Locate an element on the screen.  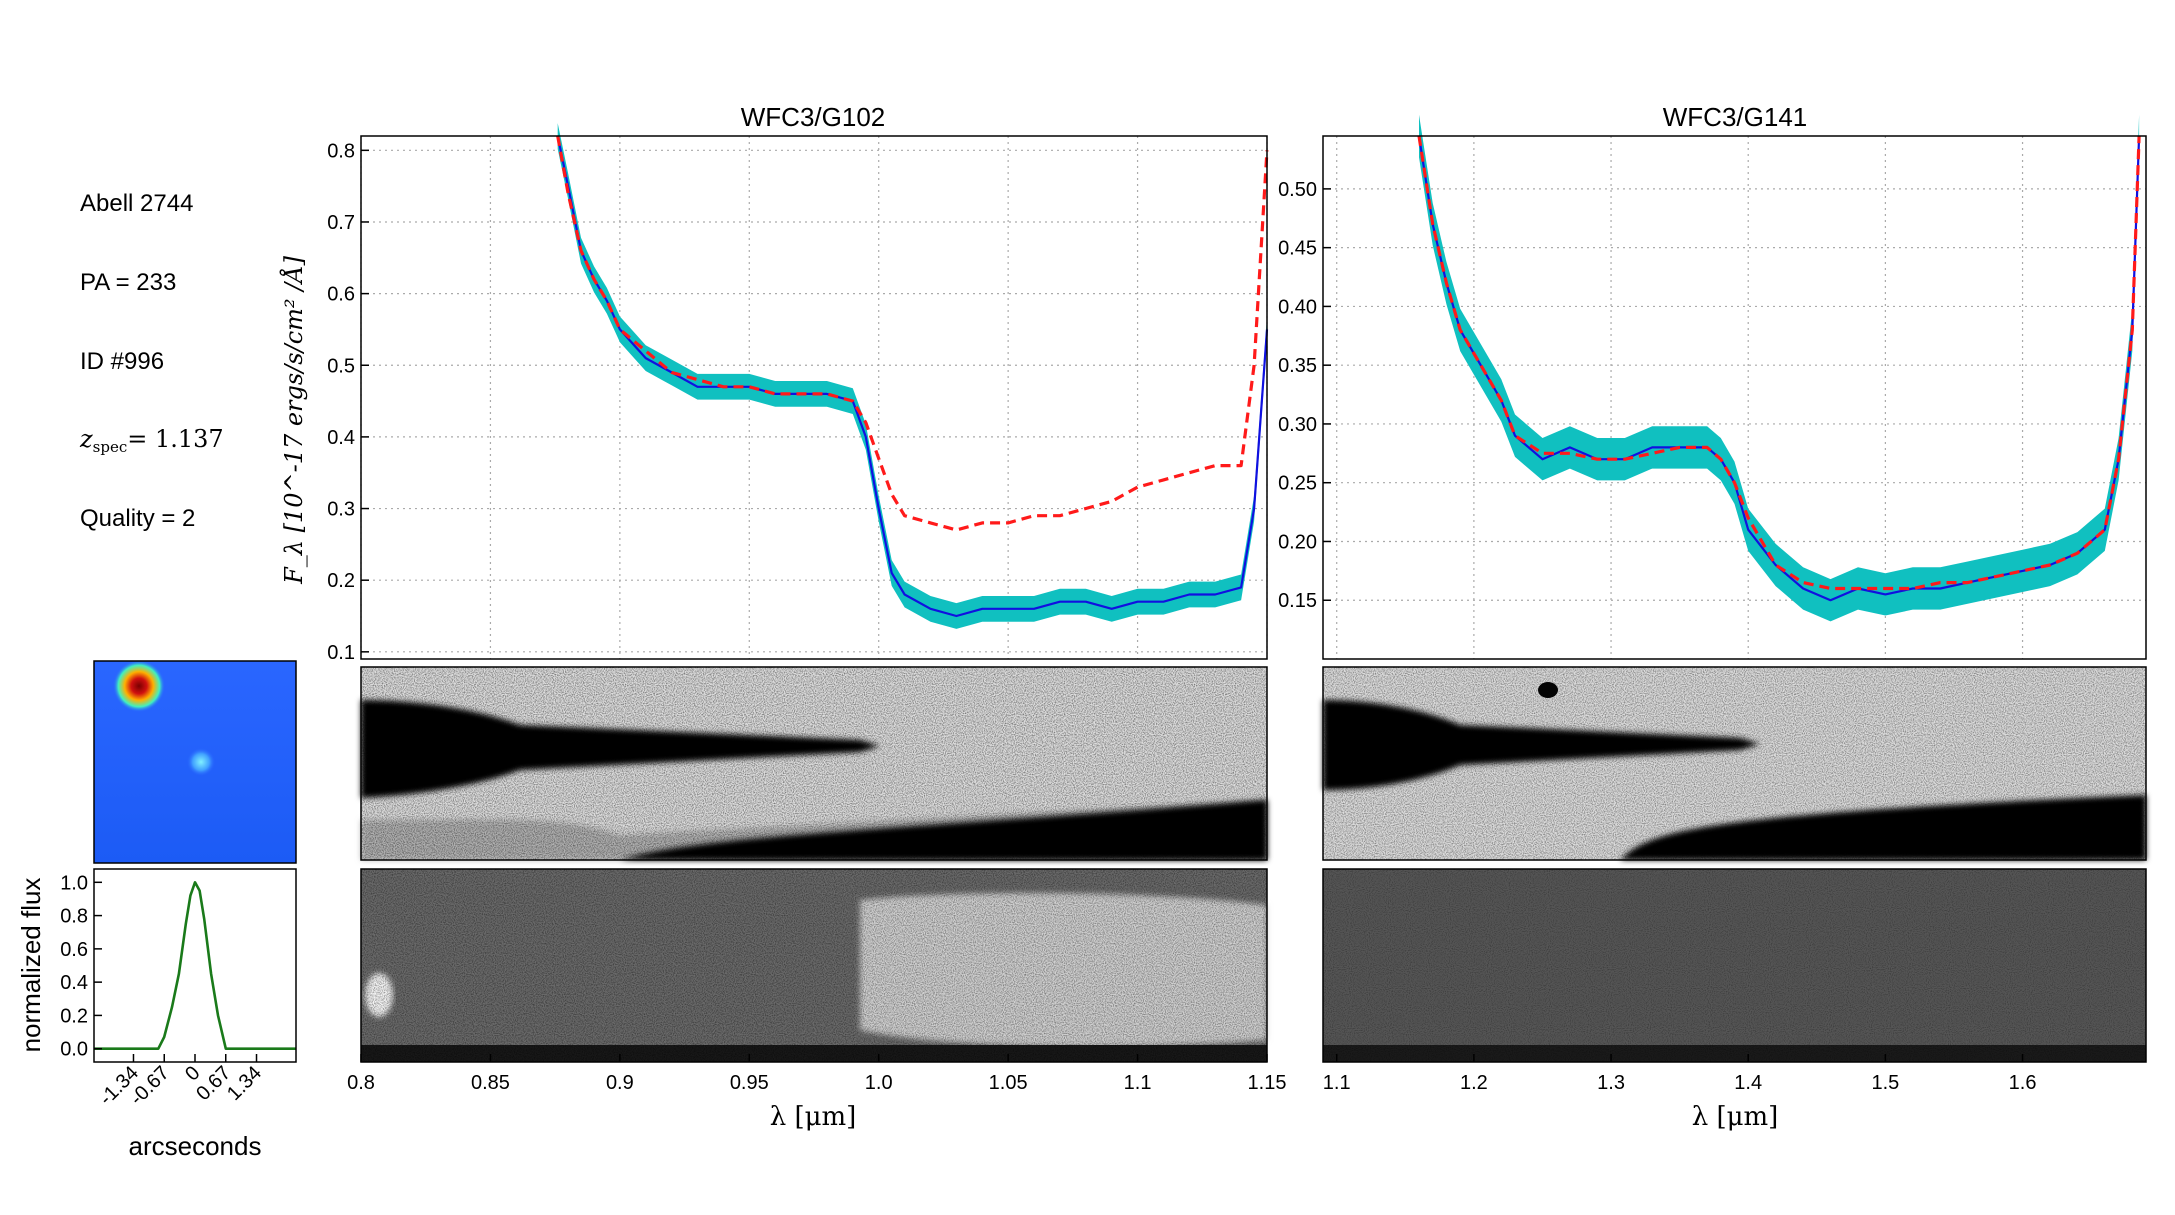
profile-plot-frame is located at coordinates (195, 965).